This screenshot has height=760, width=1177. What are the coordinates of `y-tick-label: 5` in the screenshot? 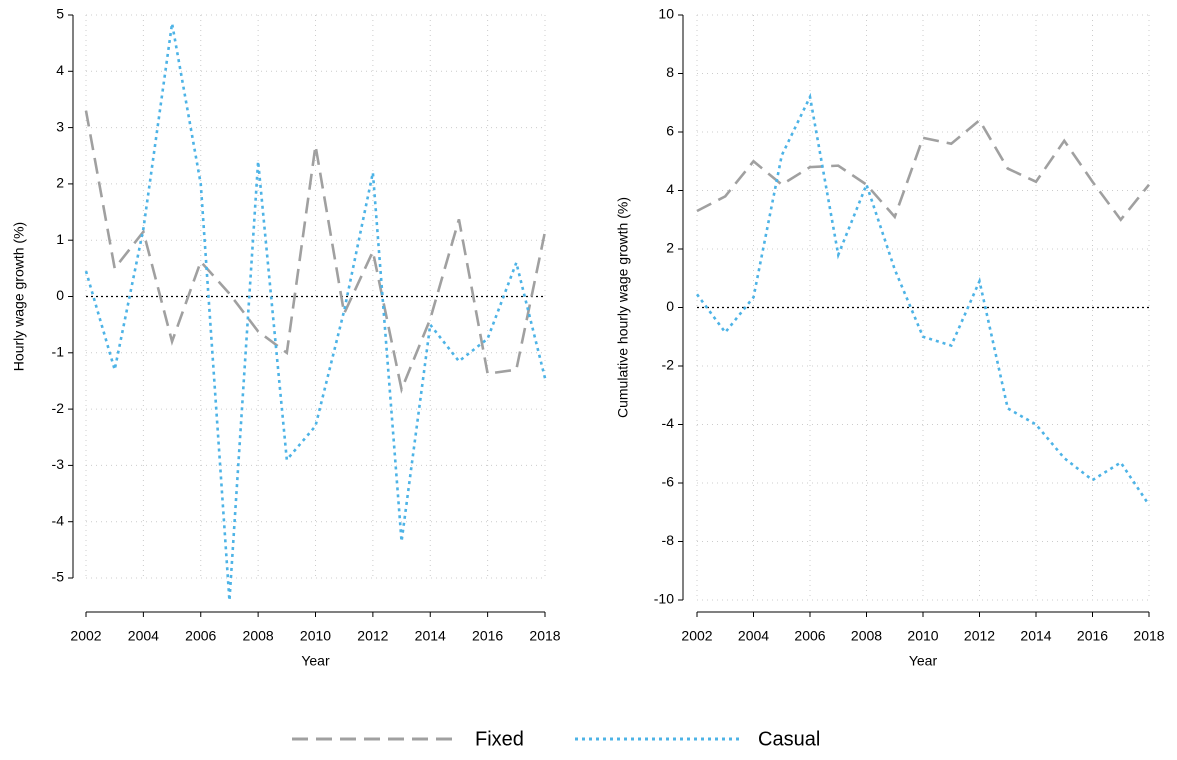 It's located at (60, 14).